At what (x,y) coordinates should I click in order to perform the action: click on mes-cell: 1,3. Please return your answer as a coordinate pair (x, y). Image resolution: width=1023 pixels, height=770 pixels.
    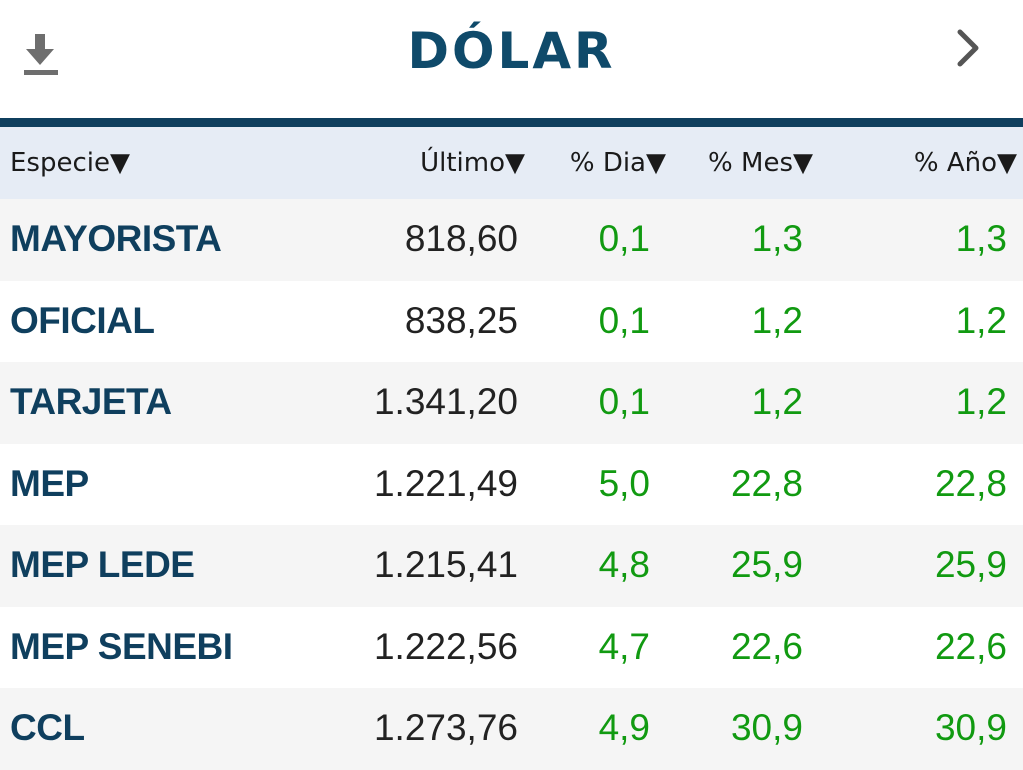
    Looking at the image, I should click on (777, 238).